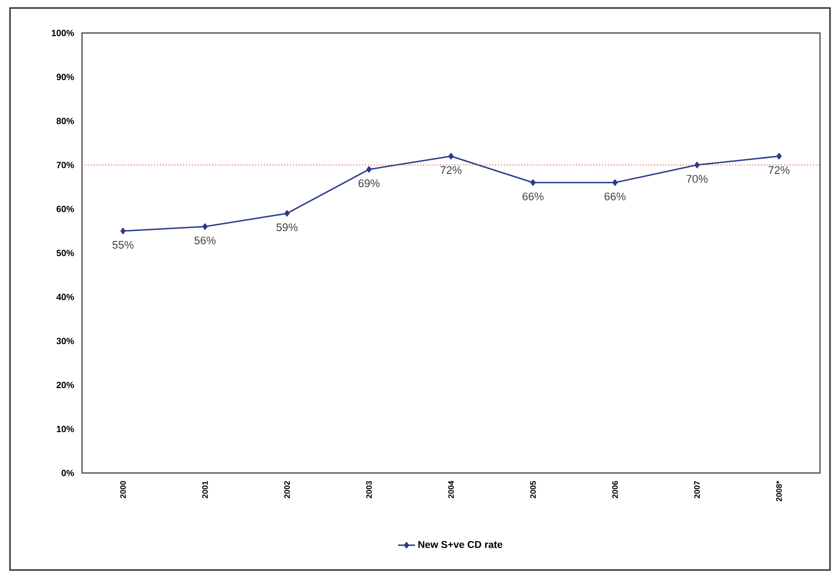 This screenshot has width=838, height=580. I want to click on legend-label: New S+ve CD rate, so click(460, 544).